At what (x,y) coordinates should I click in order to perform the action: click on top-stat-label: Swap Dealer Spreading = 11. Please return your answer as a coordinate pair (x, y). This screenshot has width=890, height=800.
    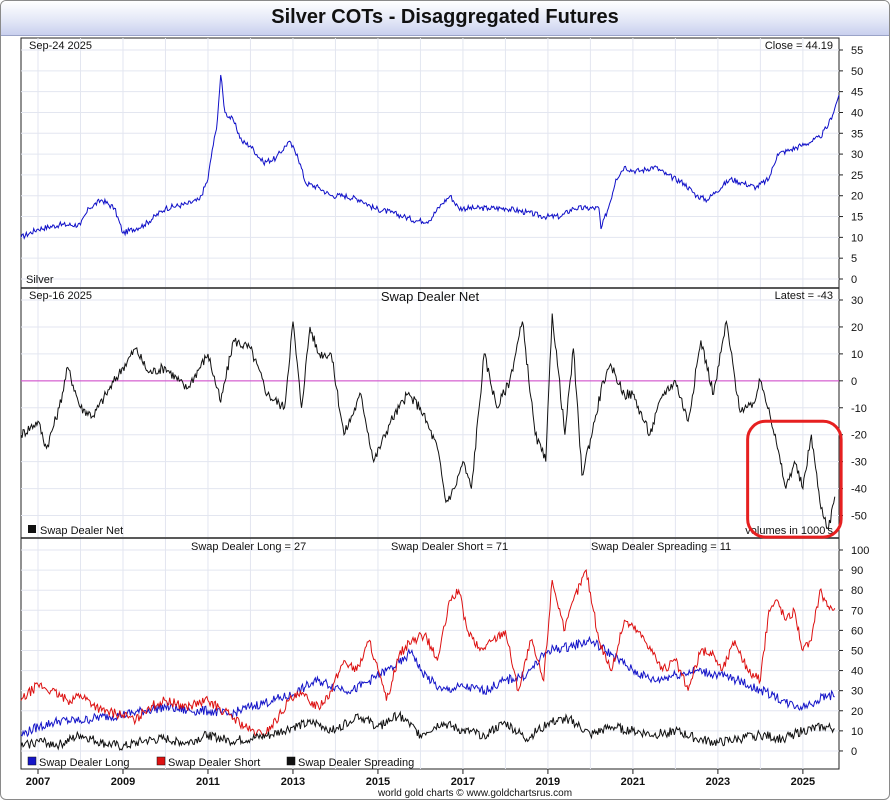
    Looking at the image, I should click on (661, 547).